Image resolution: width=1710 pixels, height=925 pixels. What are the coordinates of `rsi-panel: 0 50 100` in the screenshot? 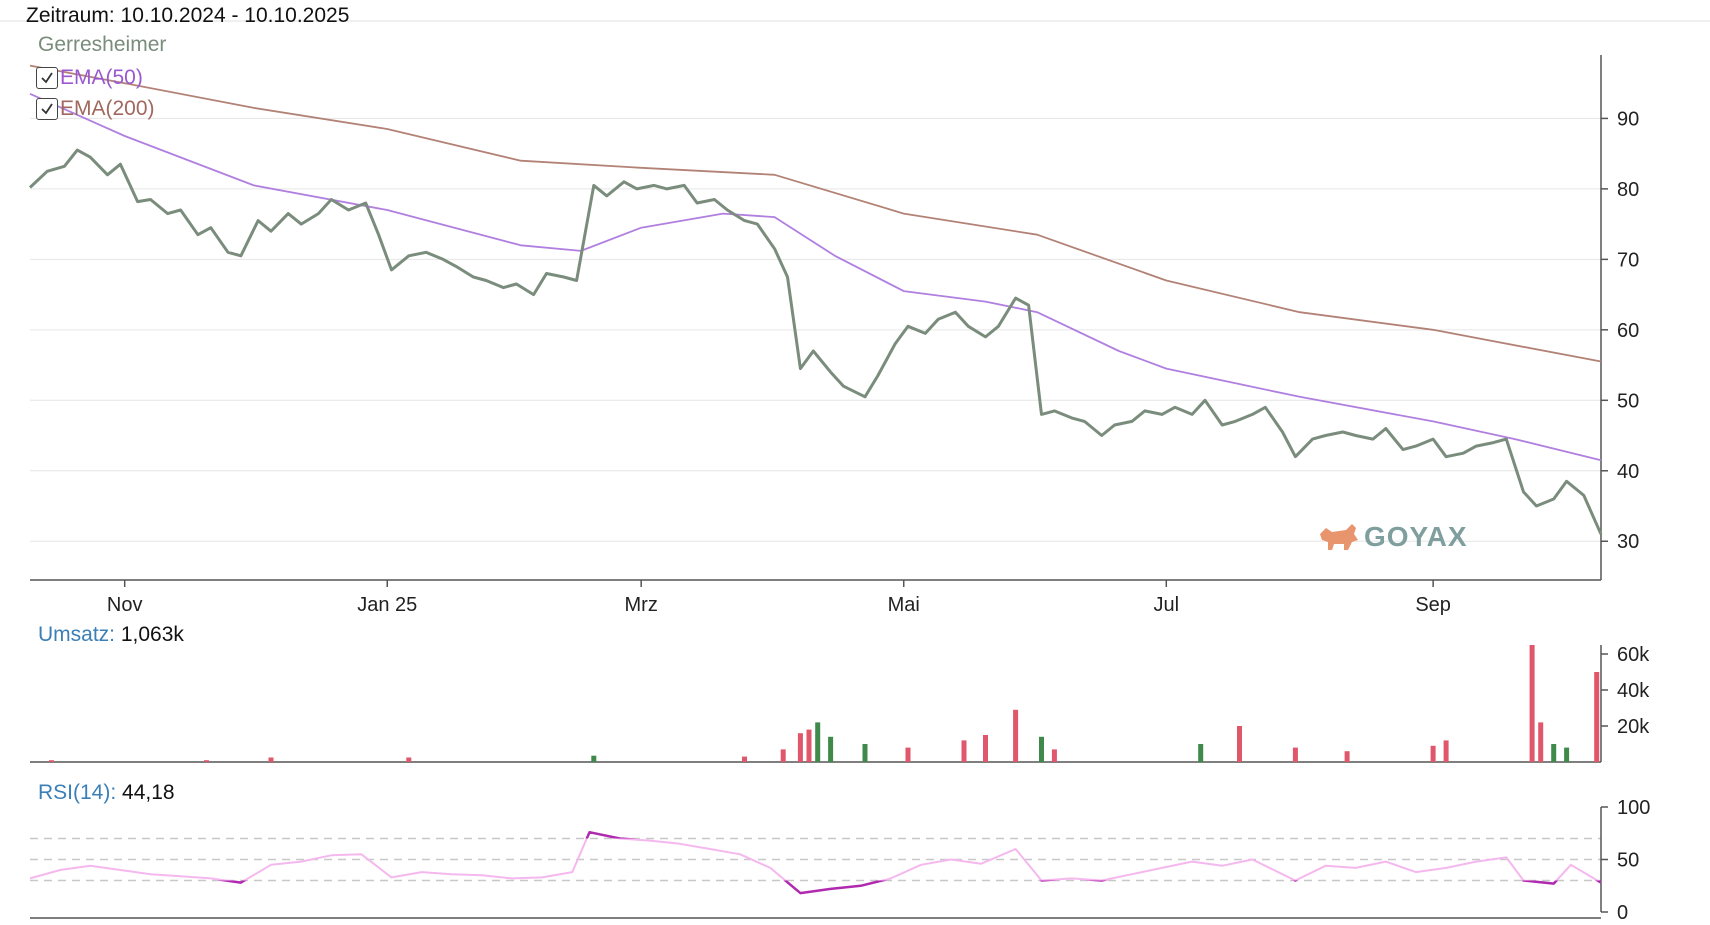 It's located at (839, 860).